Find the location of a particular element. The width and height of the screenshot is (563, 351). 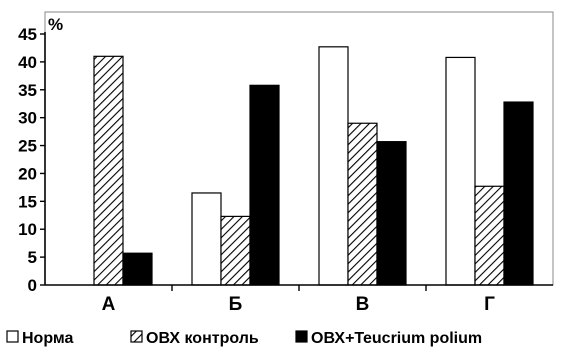

x-category-label: Б is located at coordinates (236, 304).